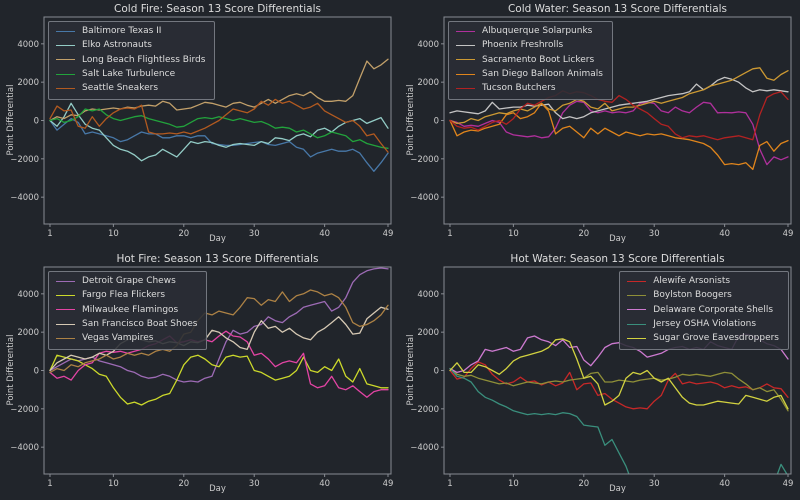 The height and width of the screenshot is (500, 800). Describe the element at coordinates (618, 420) in the screenshot. I see `series-line-jersey-osha-violations` at that location.